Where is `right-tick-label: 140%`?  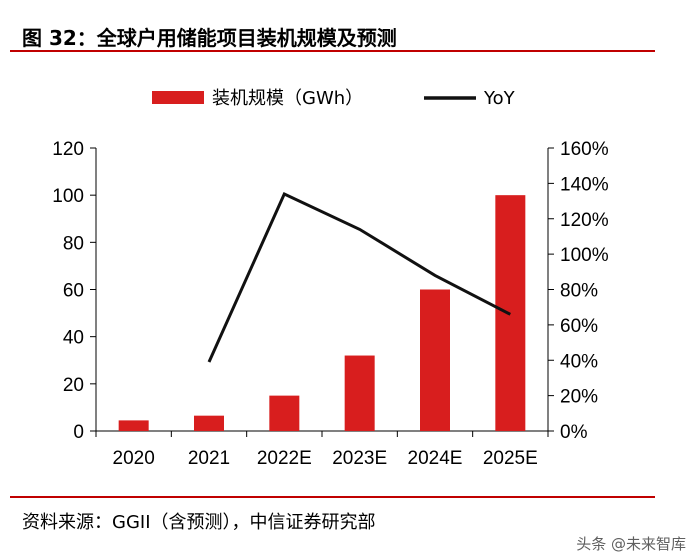
right-tick-label: 140% is located at coordinates (584, 184).